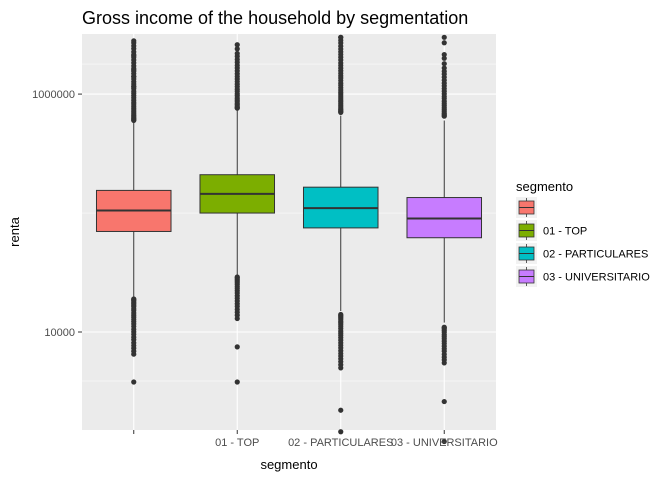 This screenshot has height=480, width=672. What do you see at coordinates (565, 232) in the screenshot?
I see `legend-label: 01 - TOP` at bounding box center [565, 232].